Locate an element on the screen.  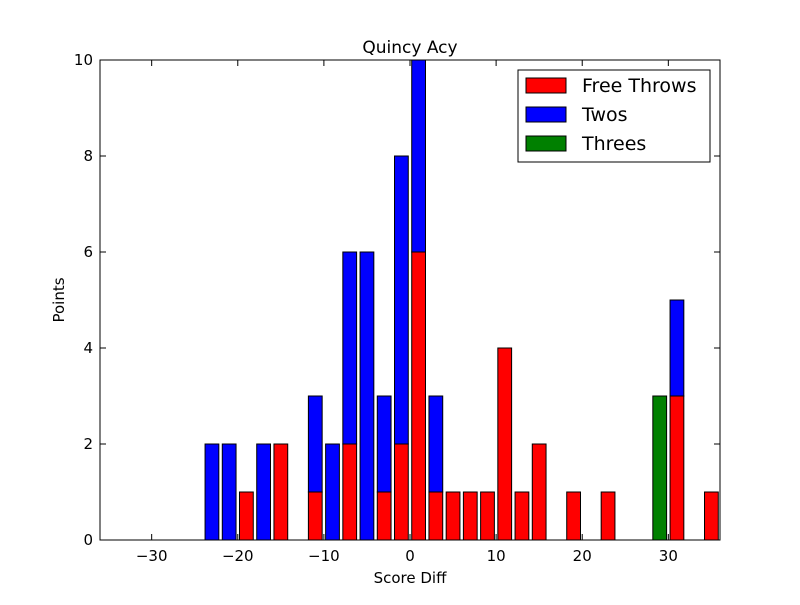
y-tick-label: 6 is located at coordinates (88, 252).